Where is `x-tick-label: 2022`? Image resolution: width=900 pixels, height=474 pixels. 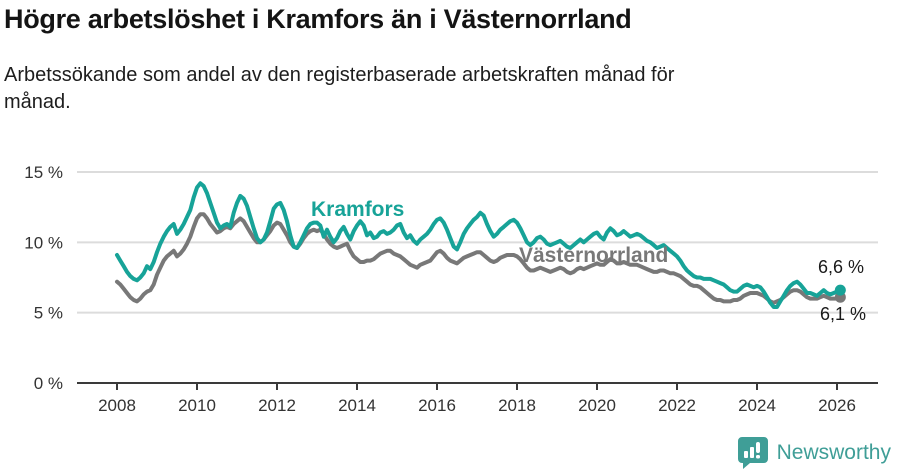 x-tick-label: 2022 is located at coordinates (677, 405).